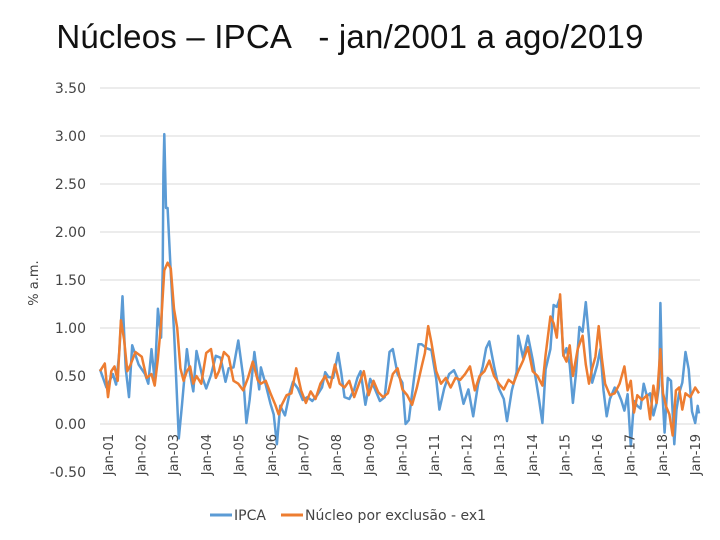 The width and height of the screenshot is (720, 540). I want to click on legend-label-nucleo: Núcleo por exclusão - ex1, so click(395, 516).